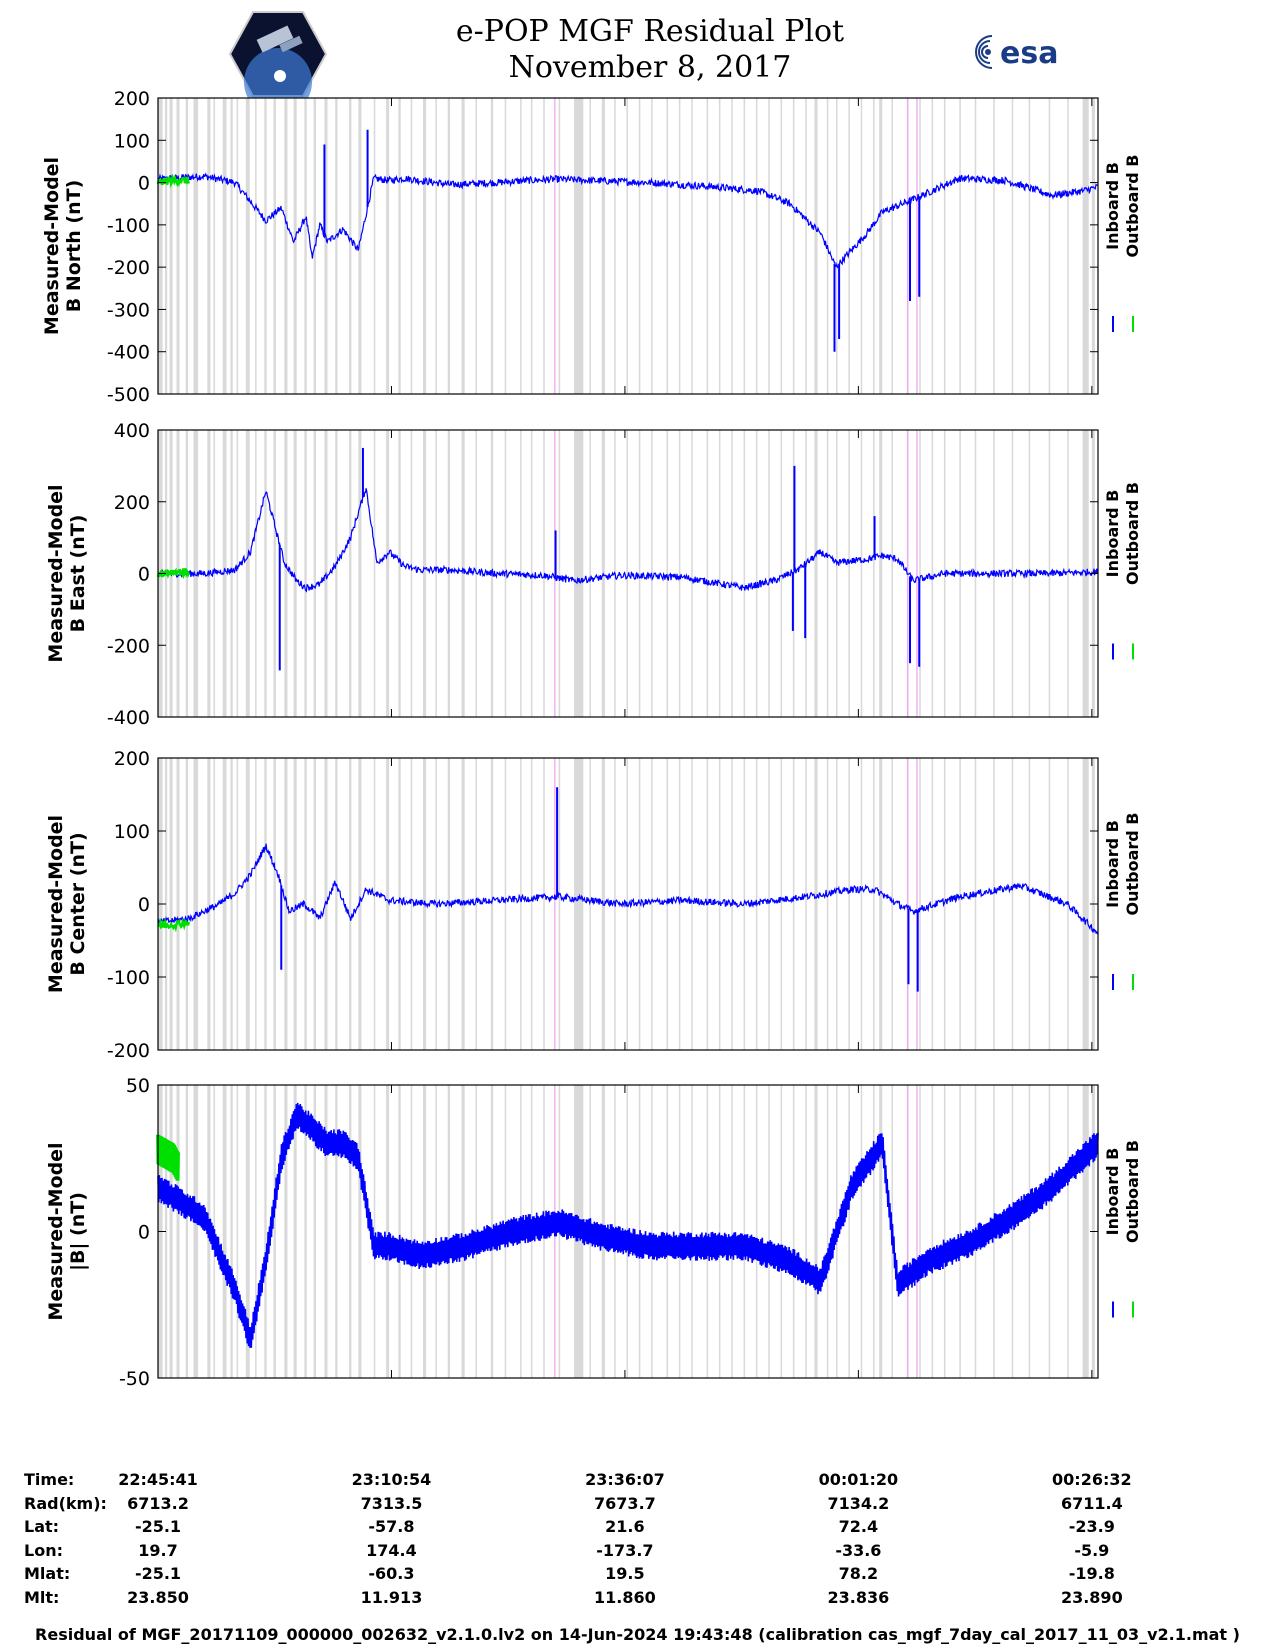 This screenshot has width=1275, height=1650. I want to click on info-row: Lat: -25.1 -57.8 21.6 72.4 -23.9, so click(637, 1529).